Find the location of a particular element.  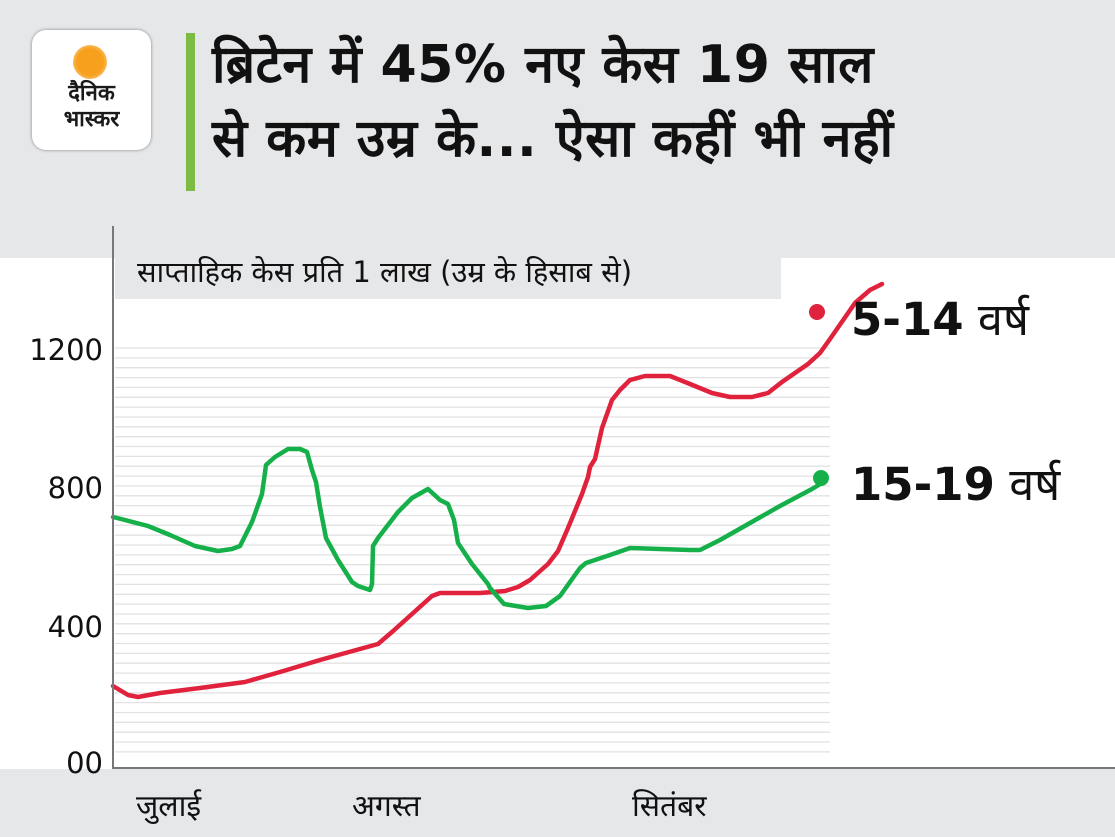

dainik-bhaskar-logo: दैनिक भास्कर is located at coordinates (91, 90).